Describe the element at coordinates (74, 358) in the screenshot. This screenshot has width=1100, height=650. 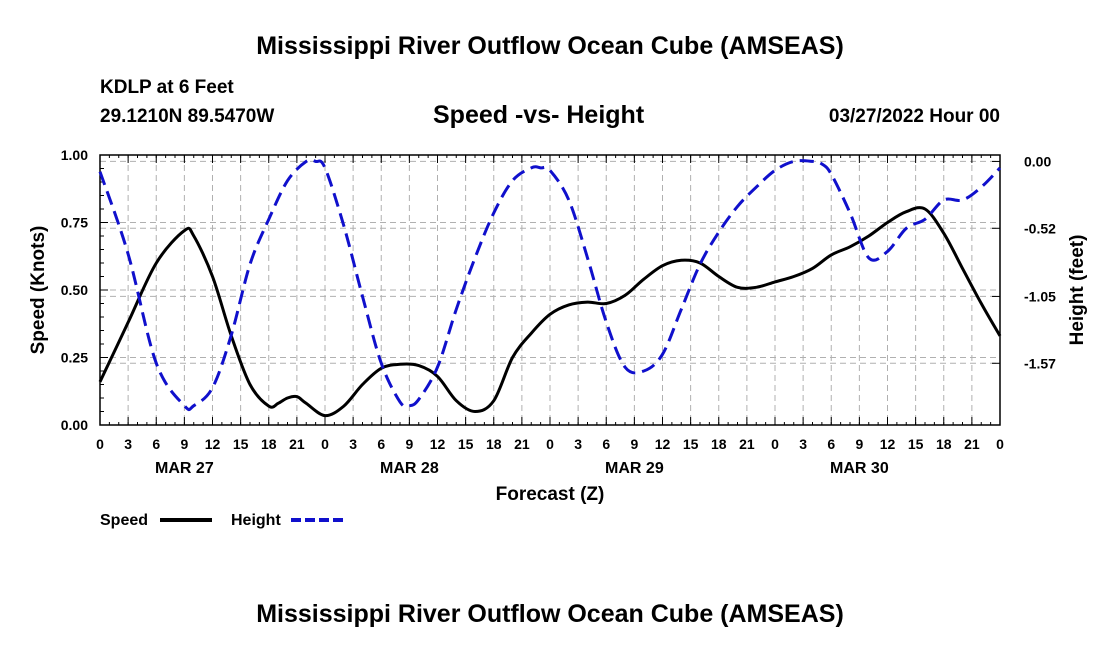
I see `y-left-tick-label: 0.25` at that location.